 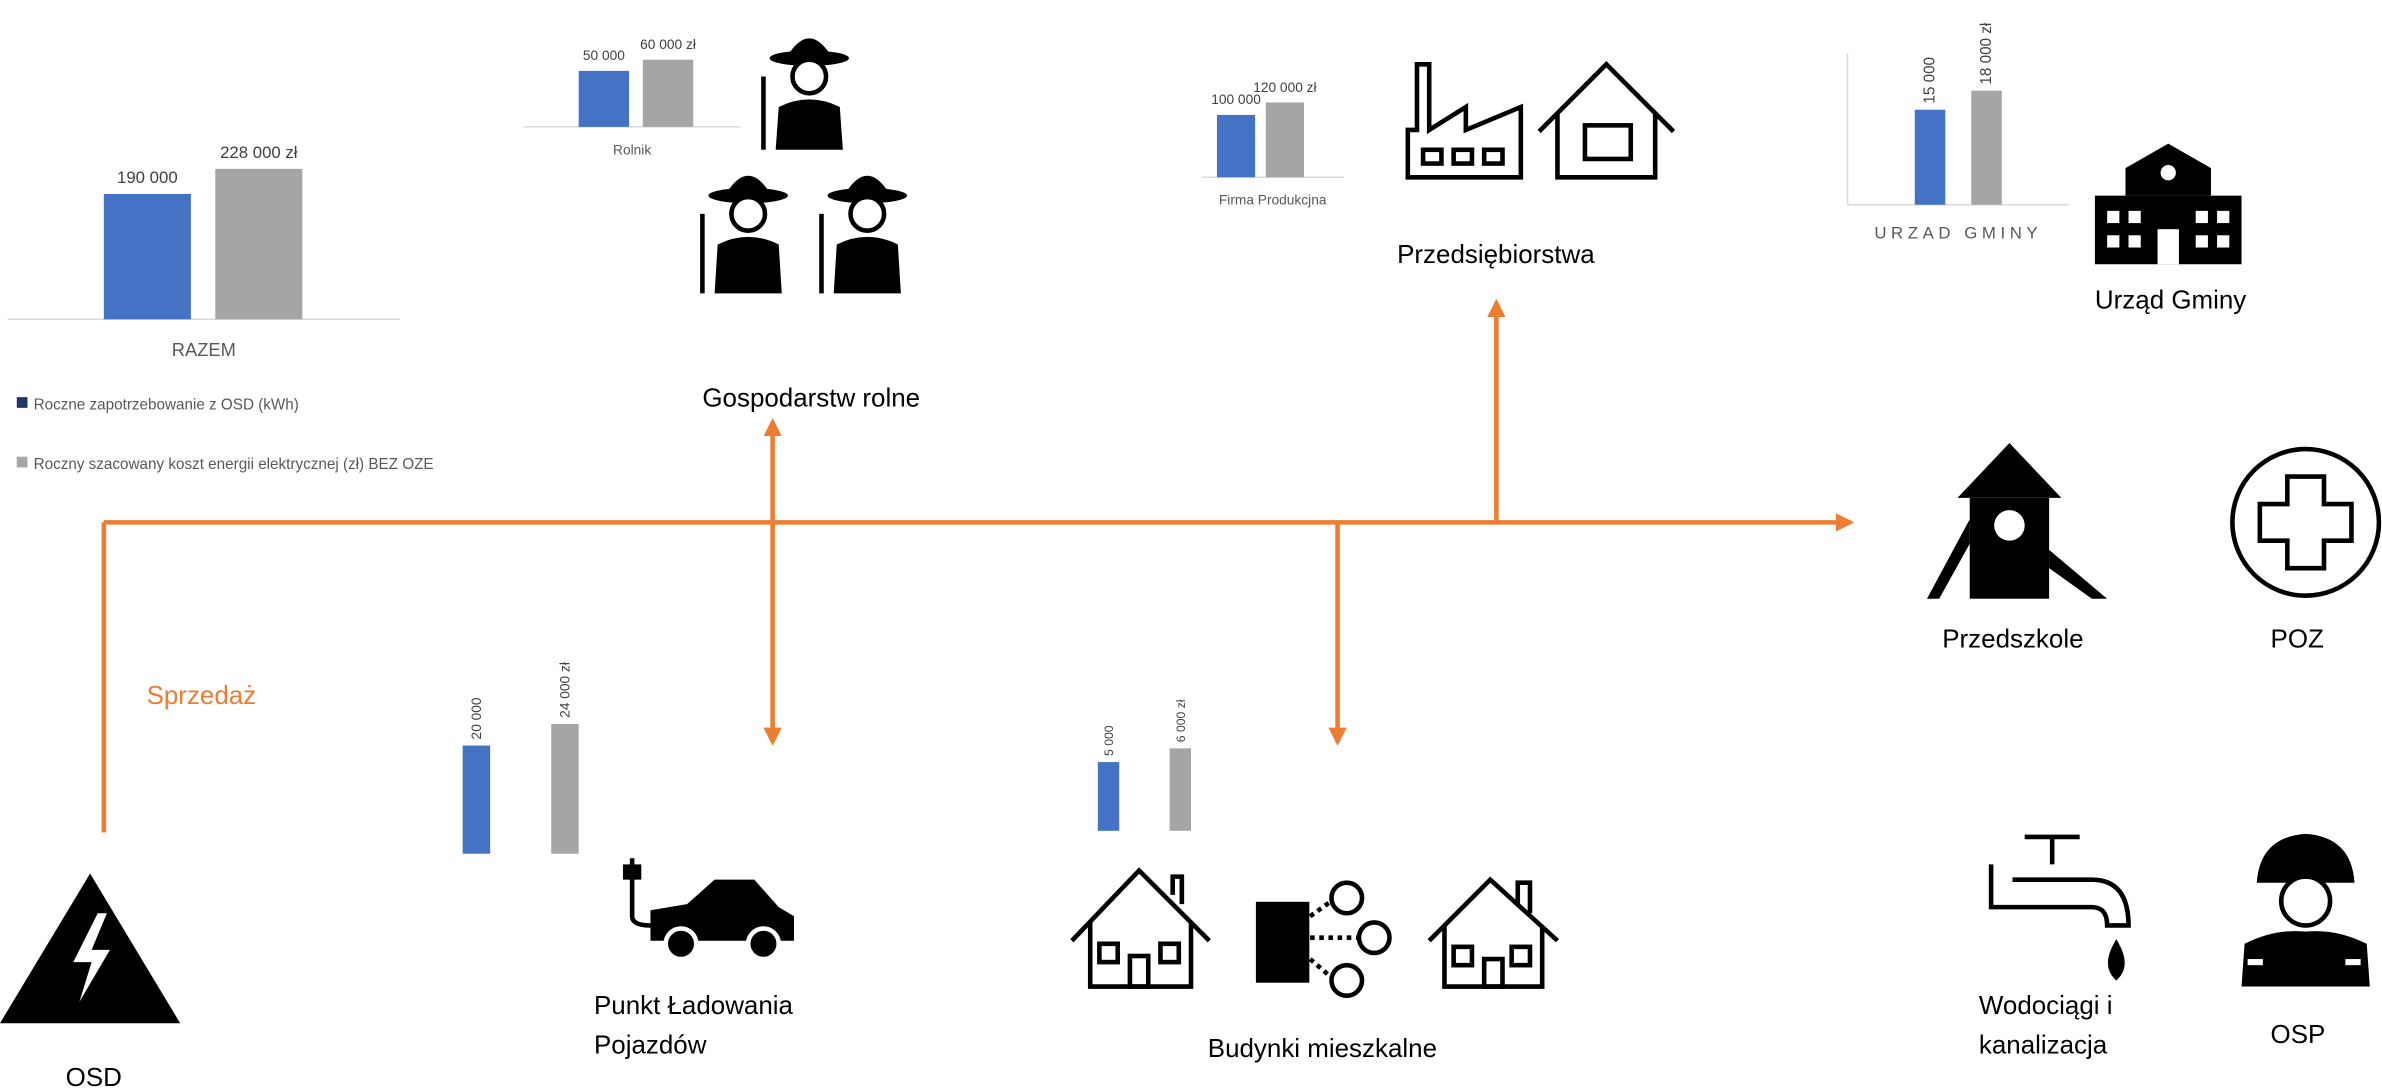 What do you see at coordinates (708, 910) in the screenshot?
I see `icon-car` at bounding box center [708, 910].